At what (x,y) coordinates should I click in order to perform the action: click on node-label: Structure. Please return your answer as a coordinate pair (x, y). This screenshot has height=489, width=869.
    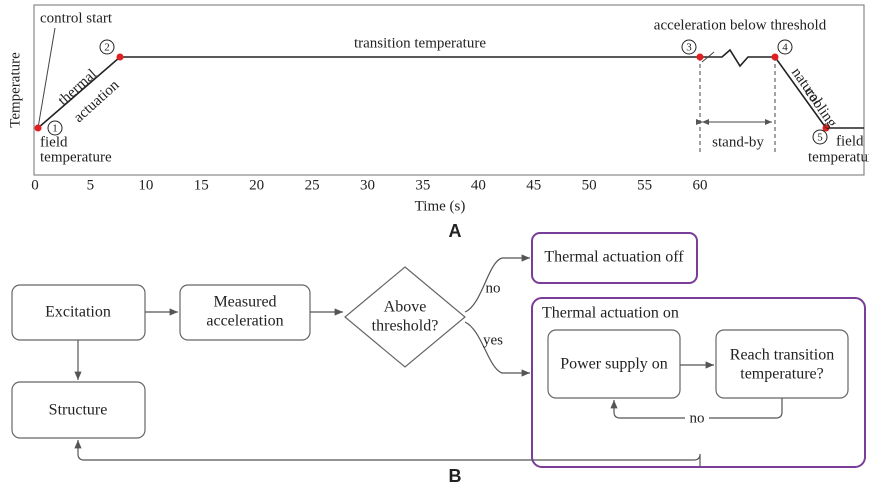
    Looking at the image, I should click on (78, 410).